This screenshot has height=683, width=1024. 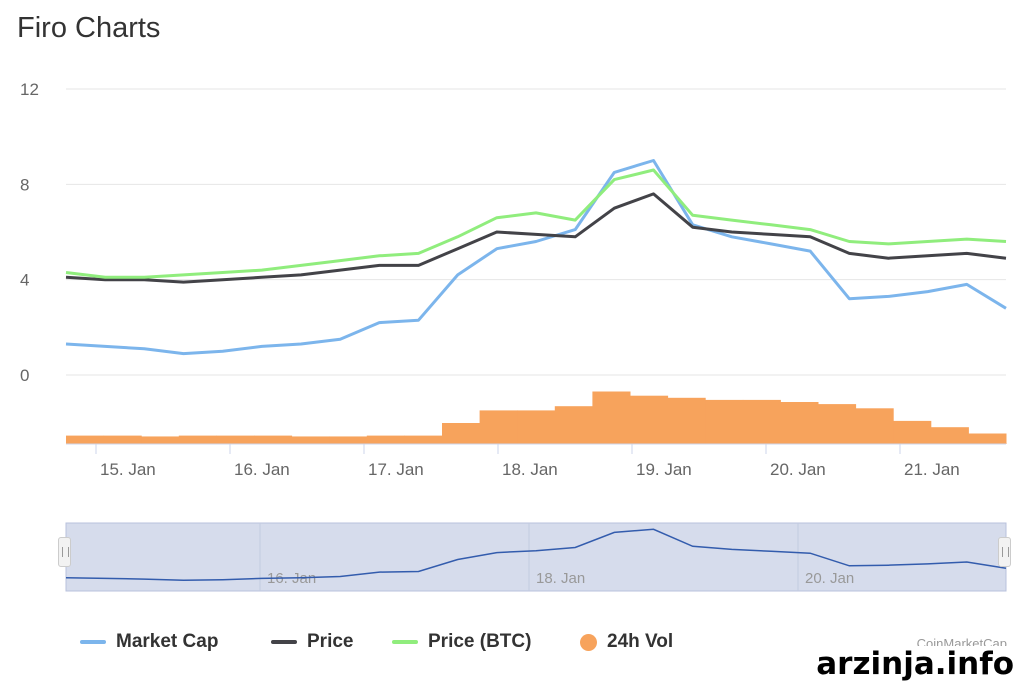 I want to click on navigator-grid: 16. Jan 18. Jan 20. Jan, so click(x=556, y=557).